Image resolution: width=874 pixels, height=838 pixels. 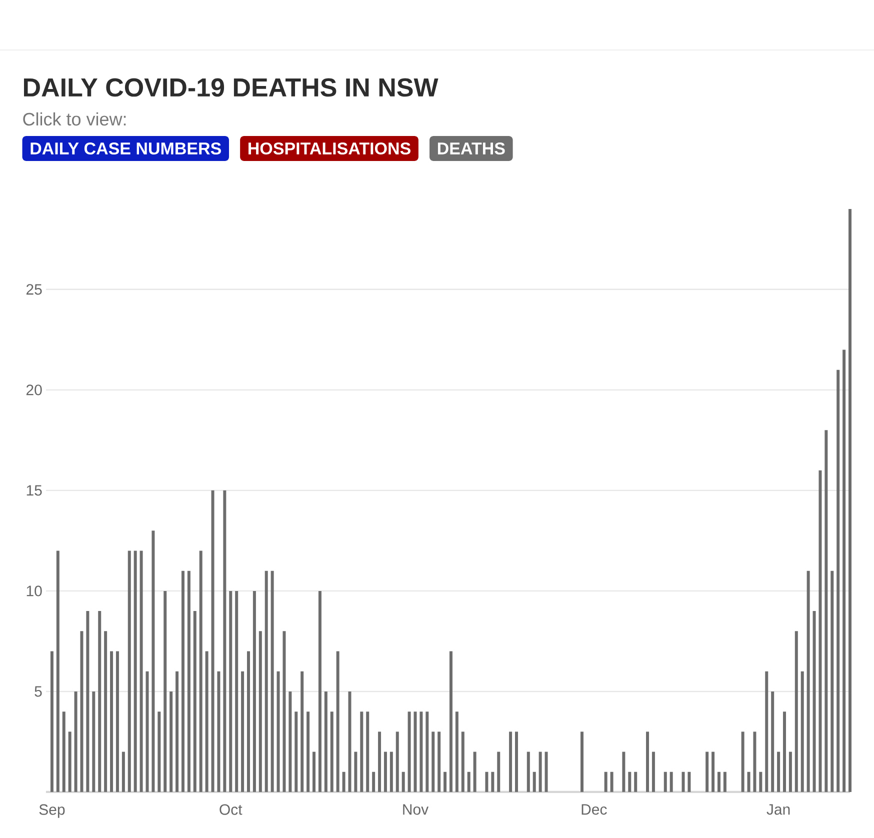 What do you see at coordinates (594, 809) in the screenshot?
I see `x-tick-label: Dec` at bounding box center [594, 809].